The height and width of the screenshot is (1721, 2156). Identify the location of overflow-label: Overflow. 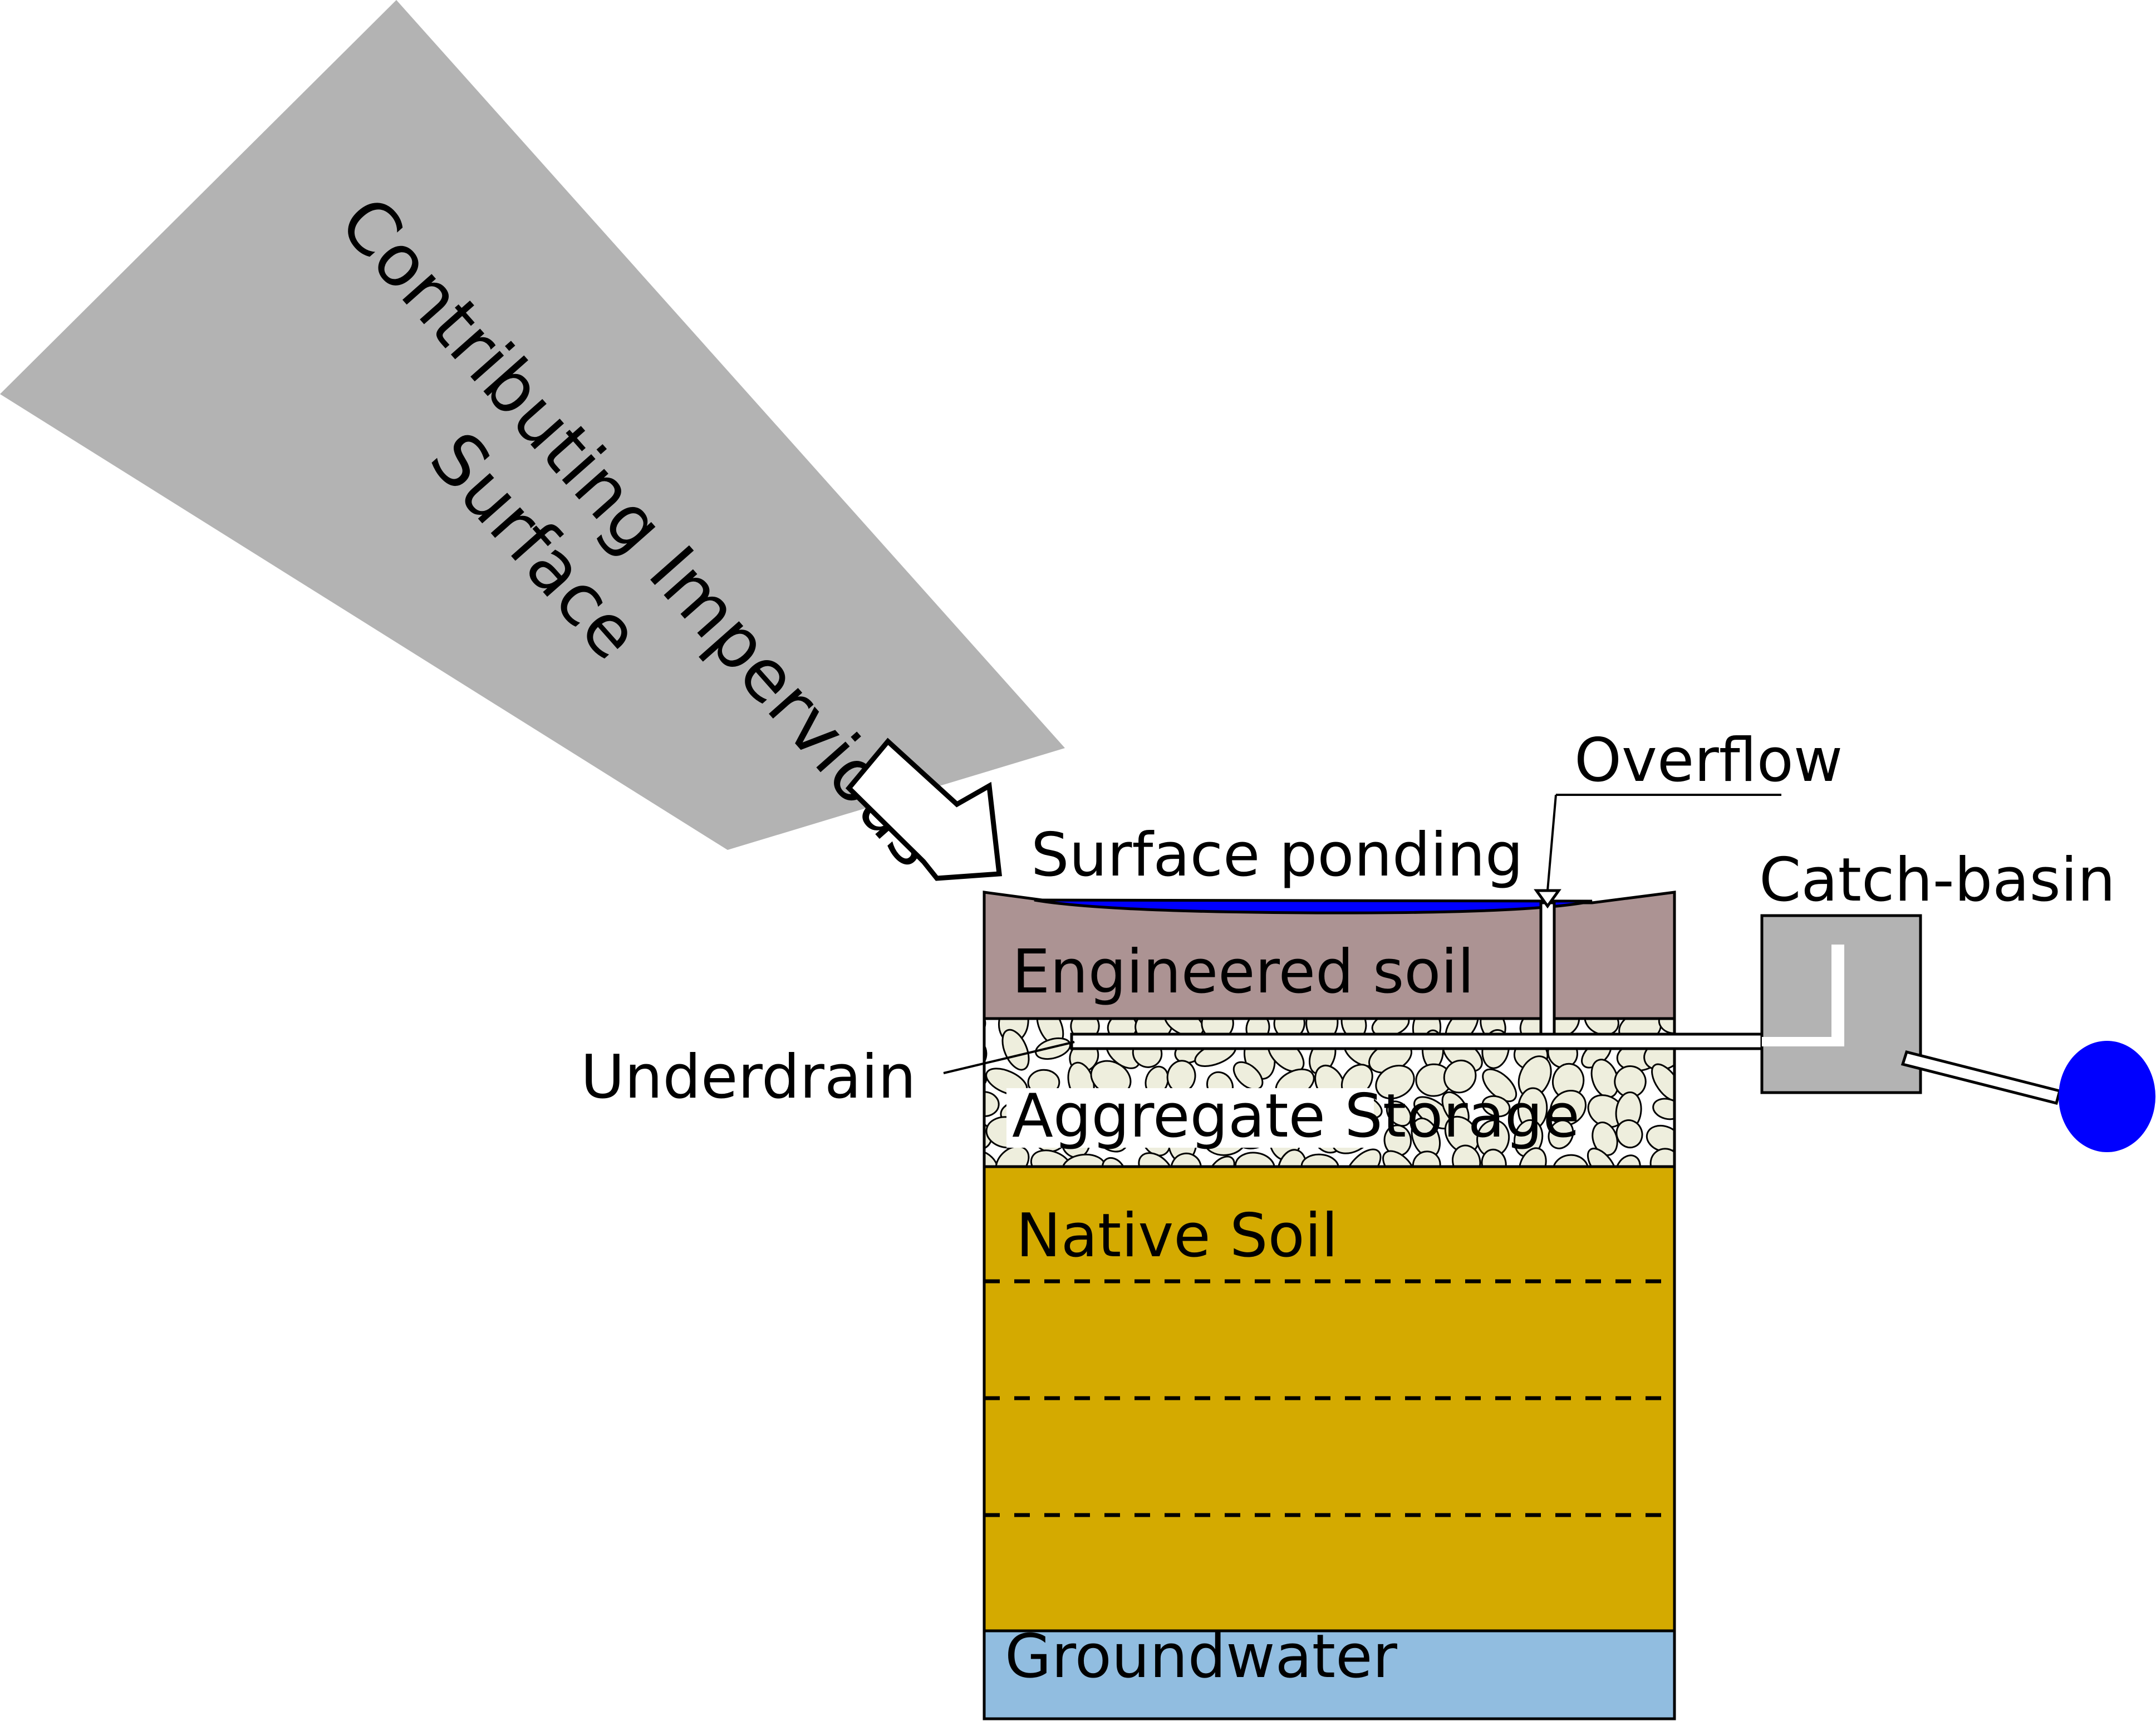
(1709, 760).